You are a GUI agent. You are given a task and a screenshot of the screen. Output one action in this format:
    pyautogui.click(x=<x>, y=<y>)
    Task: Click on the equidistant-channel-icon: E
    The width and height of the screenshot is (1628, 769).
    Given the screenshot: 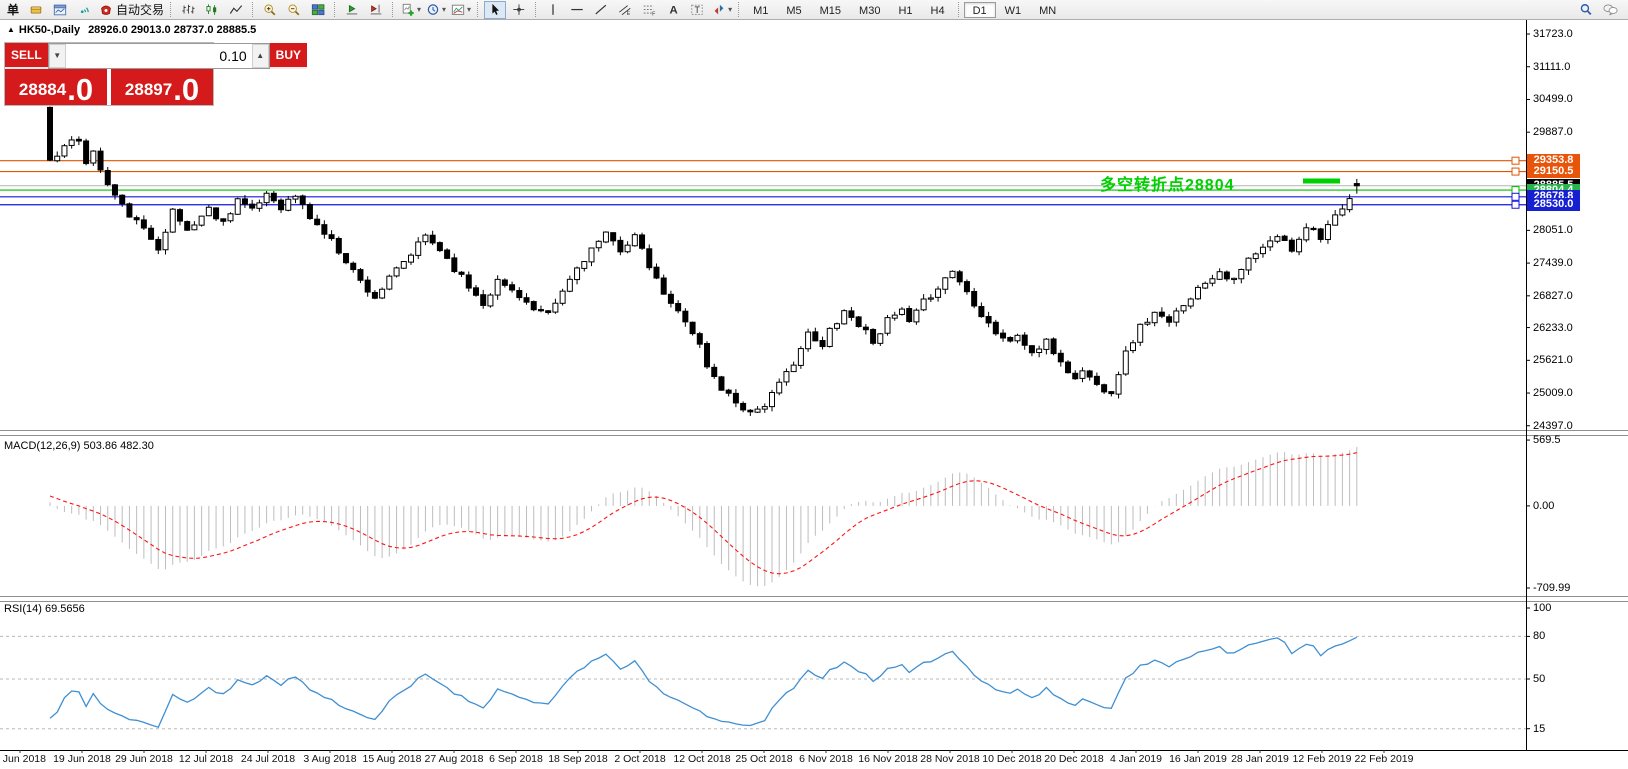 What is the action you would take?
    pyautogui.click(x=625, y=10)
    